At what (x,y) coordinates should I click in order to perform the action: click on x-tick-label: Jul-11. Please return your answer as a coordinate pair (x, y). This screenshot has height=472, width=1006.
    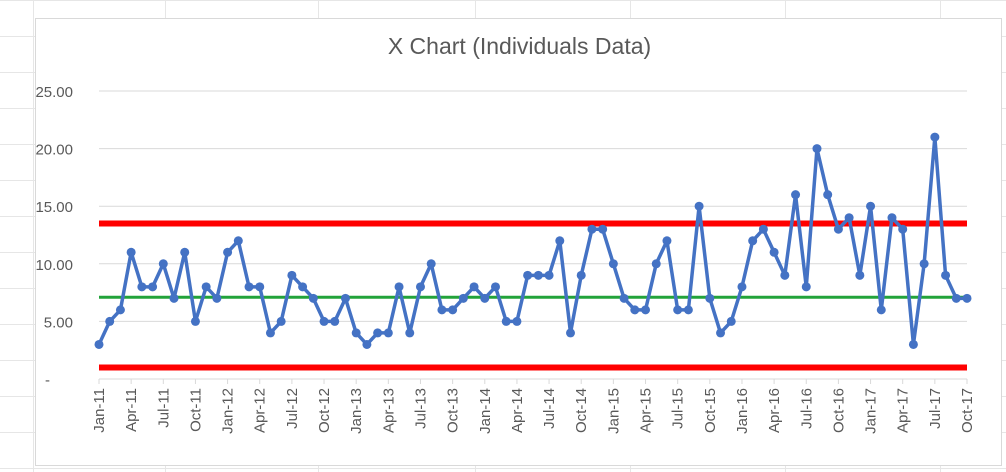
    Looking at the image, I should click on (163, 408).